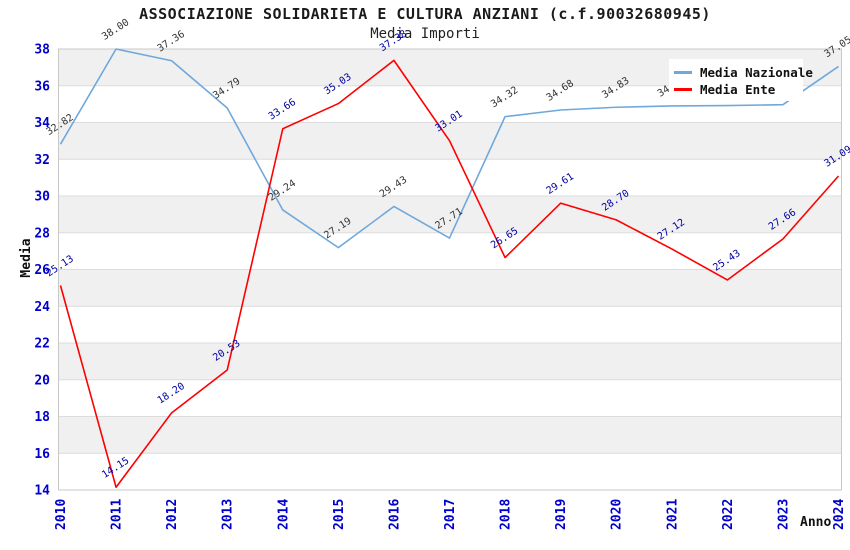 This screenshot has width=850, height=550. I want to click on x-tick-label: 2012, so click(172, 514).